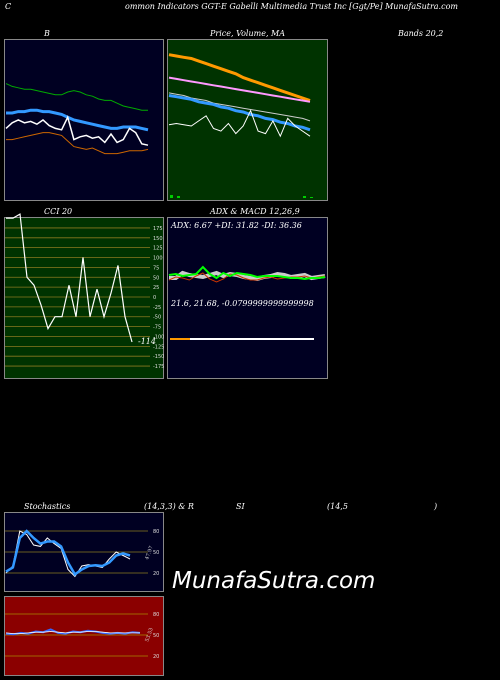  I want to click on panel-cci, so click(84, 298).